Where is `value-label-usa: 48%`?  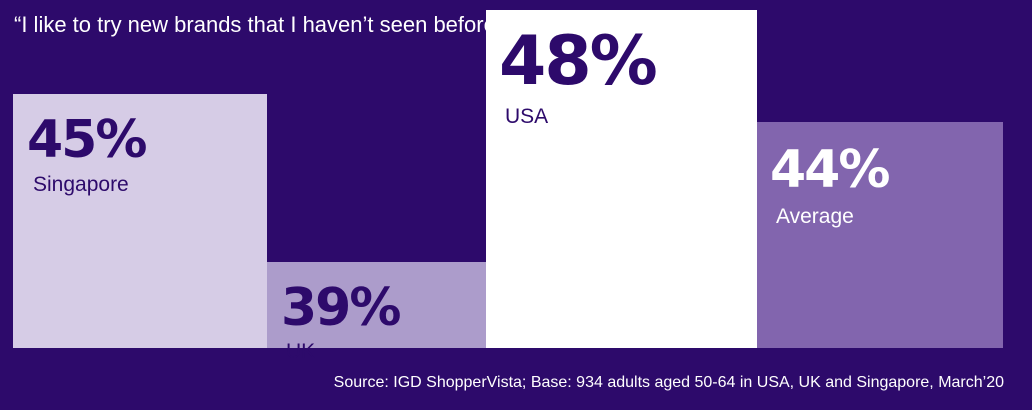
value-label-usa: 48% is located at coordinates (578, 61).